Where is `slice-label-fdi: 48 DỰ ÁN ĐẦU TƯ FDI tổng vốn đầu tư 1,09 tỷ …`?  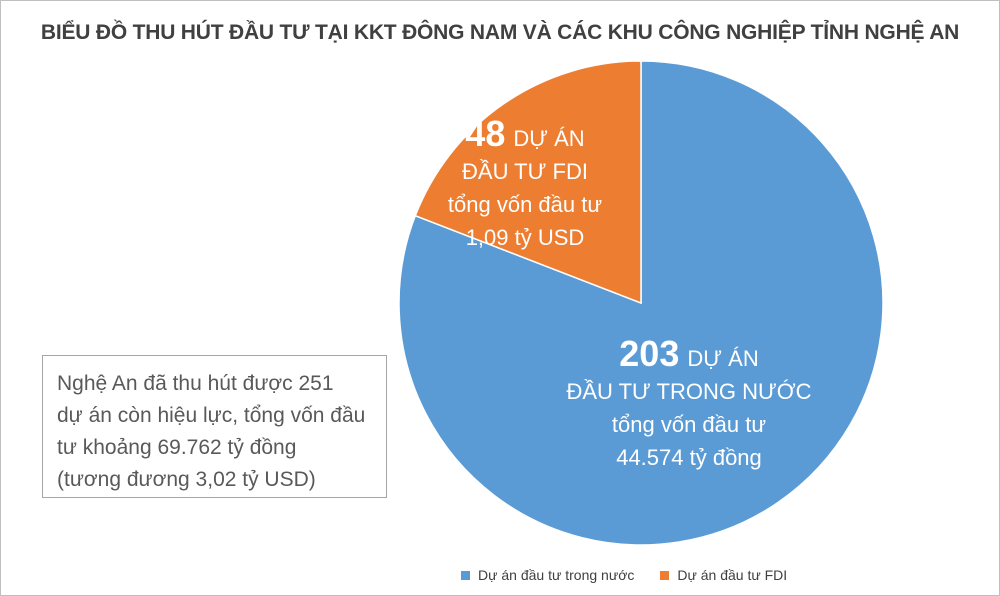
slice-label-fdi: 48 DỰ ÁN ĐẦU TƯ FDI tổng vốn đầu tư 1,09 tỷ … is located at coordinates (525, 181).